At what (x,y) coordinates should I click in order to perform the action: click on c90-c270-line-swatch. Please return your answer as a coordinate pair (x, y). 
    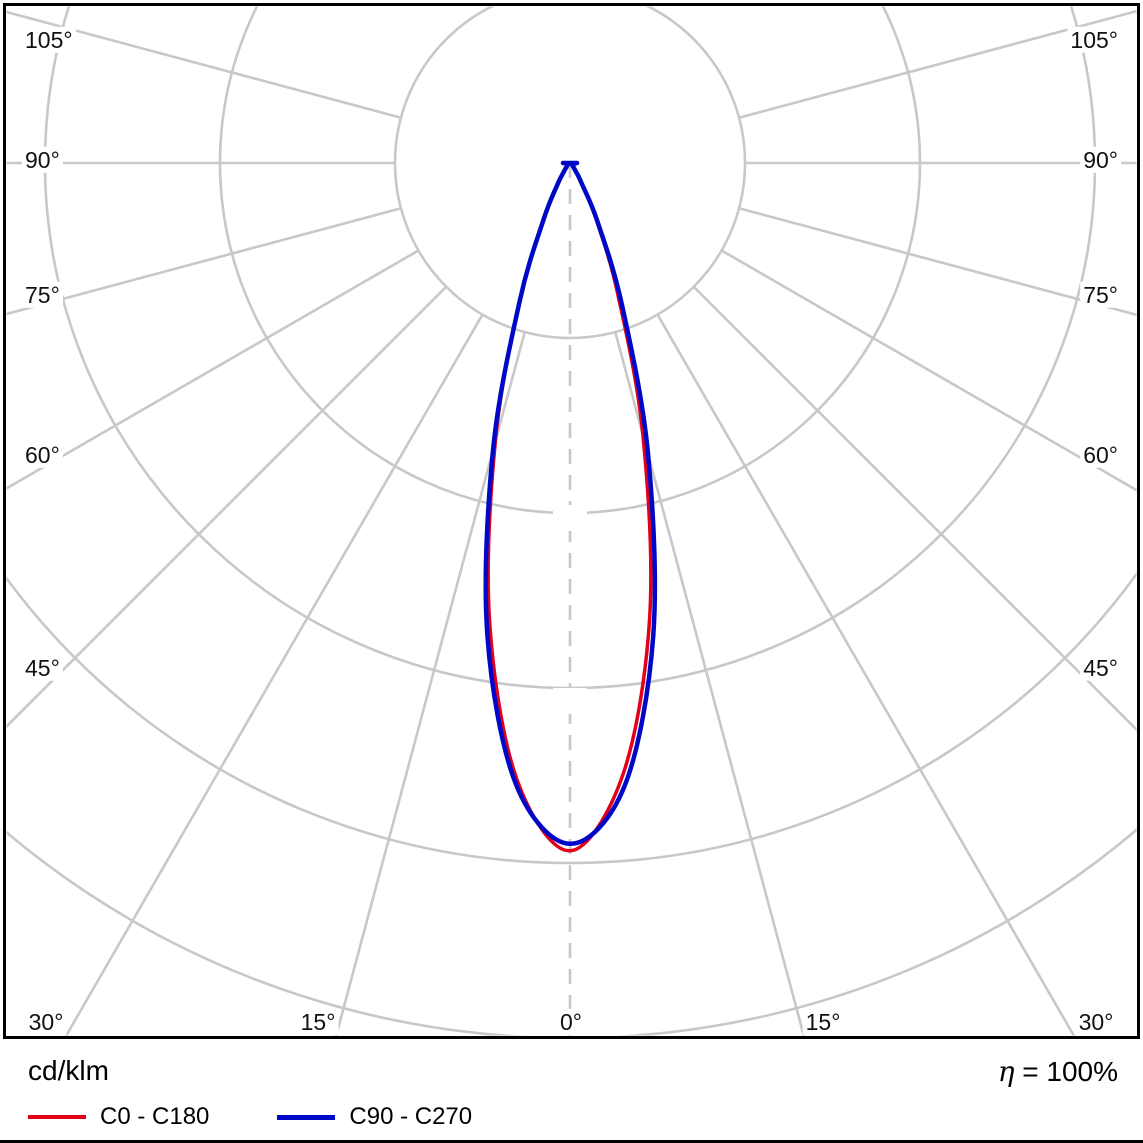
    Looking at the image, I should click on (306, 1117).